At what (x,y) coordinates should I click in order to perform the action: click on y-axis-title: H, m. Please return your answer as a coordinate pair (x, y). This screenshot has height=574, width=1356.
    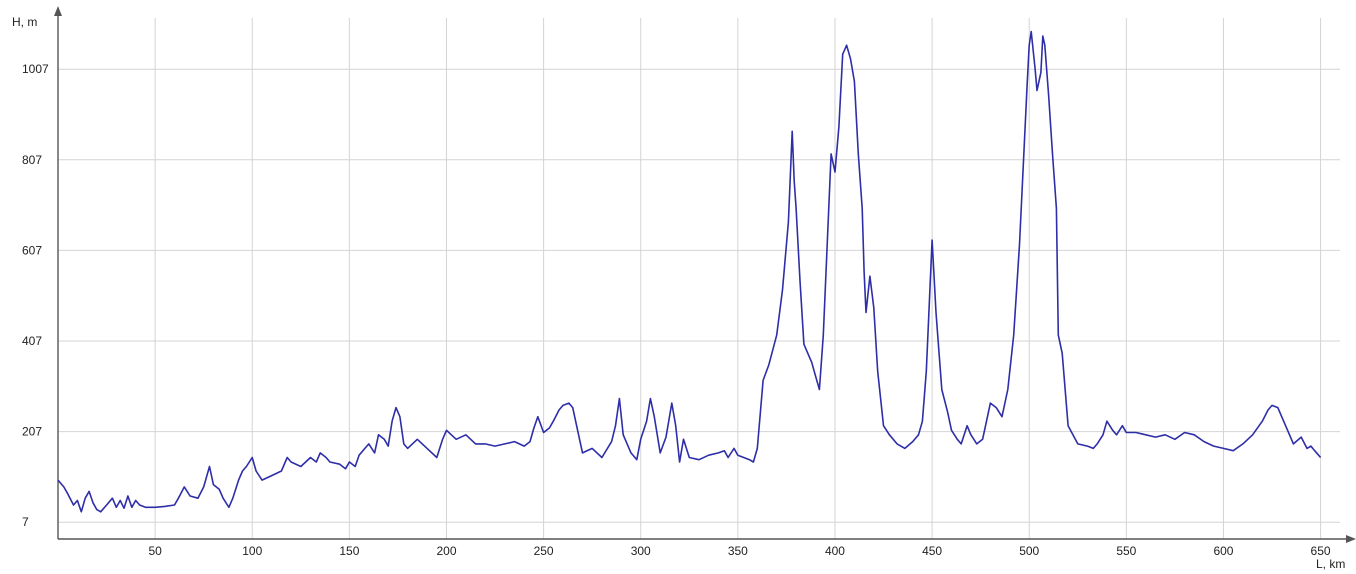
    Looking at the image, I should click on (24, 22).